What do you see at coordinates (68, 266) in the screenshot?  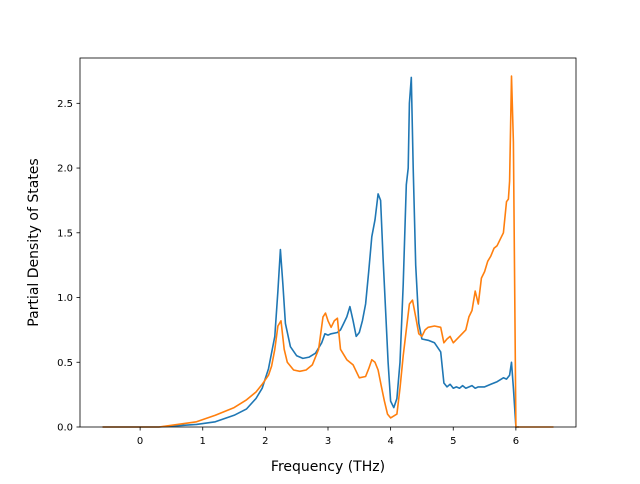 I see `y-axis-ticks: 0.0 0.5 1.0 1.5 2.0 2.5` at bounding box center [68, 266].